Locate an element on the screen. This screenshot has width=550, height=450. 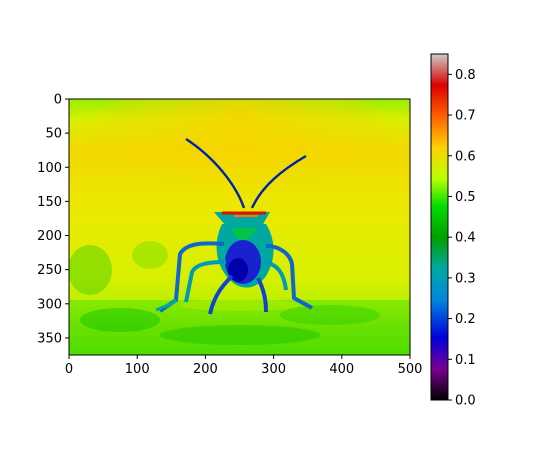
colorbar-tick-label: 0.5 is located at coordinates (465, 197).